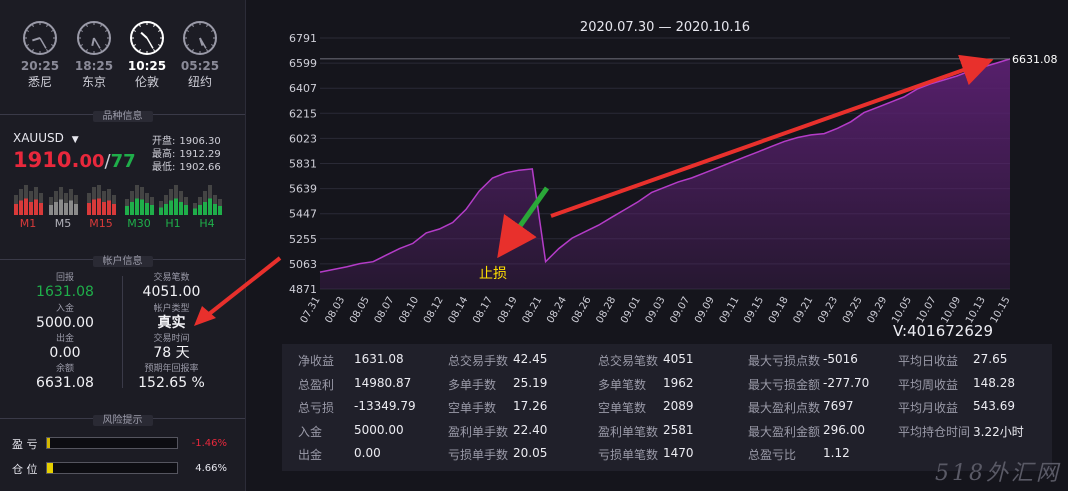 The width and height of the screenshot is (1068, 491). What do you see at coordinates (303, 113) in the screenshot?
I see `y-tick-label: 6215` at bounding box center [303, 113].